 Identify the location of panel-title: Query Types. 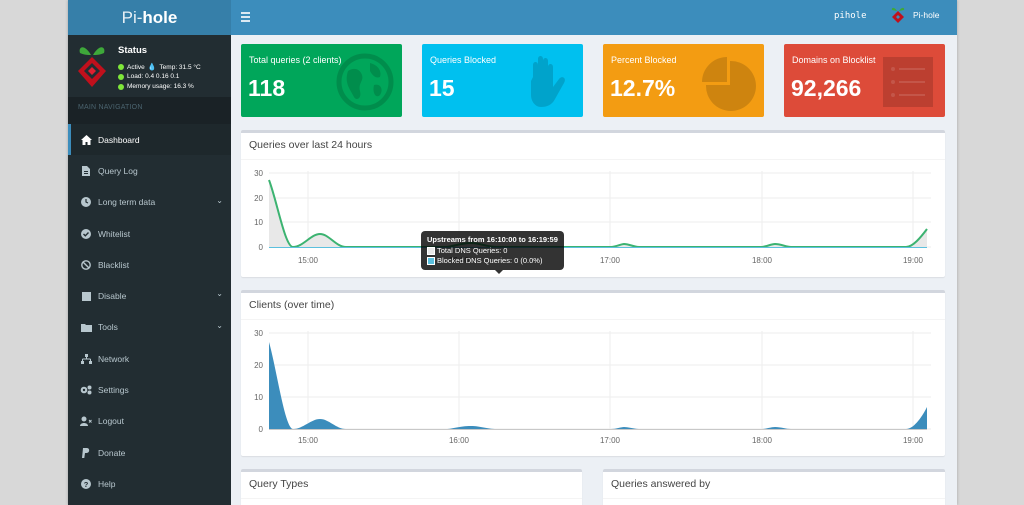
(411, 485).